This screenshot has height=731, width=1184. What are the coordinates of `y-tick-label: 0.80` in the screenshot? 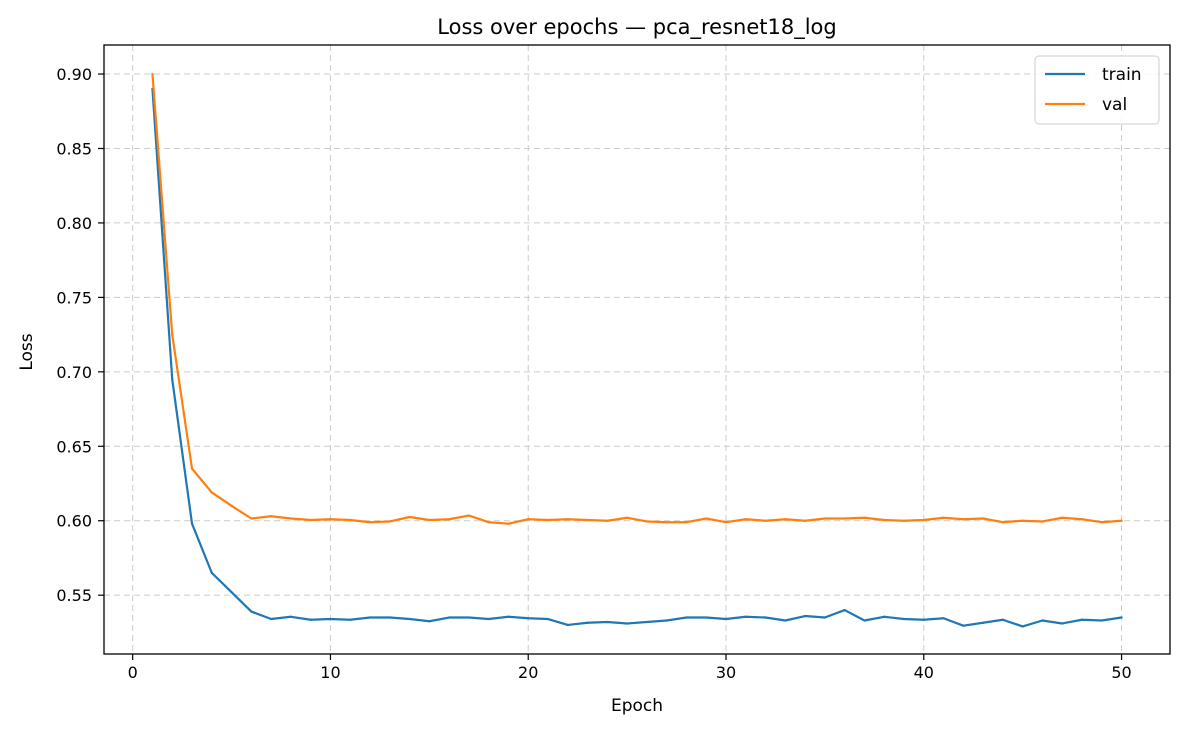 It's located at (74, 223).